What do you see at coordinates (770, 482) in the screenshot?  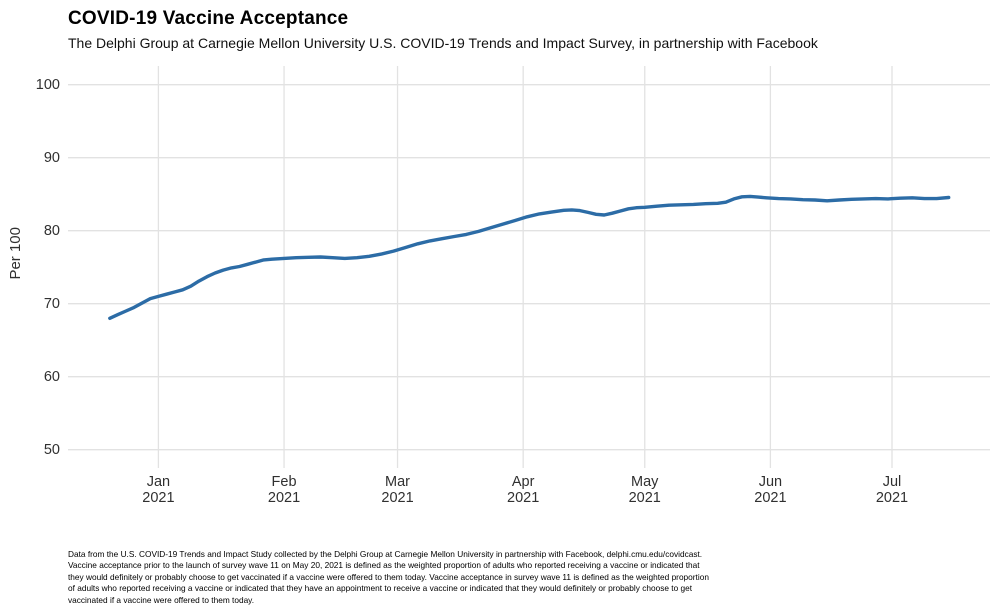 I see `x-tick-month: Jun` at bounding box center [770, 482].